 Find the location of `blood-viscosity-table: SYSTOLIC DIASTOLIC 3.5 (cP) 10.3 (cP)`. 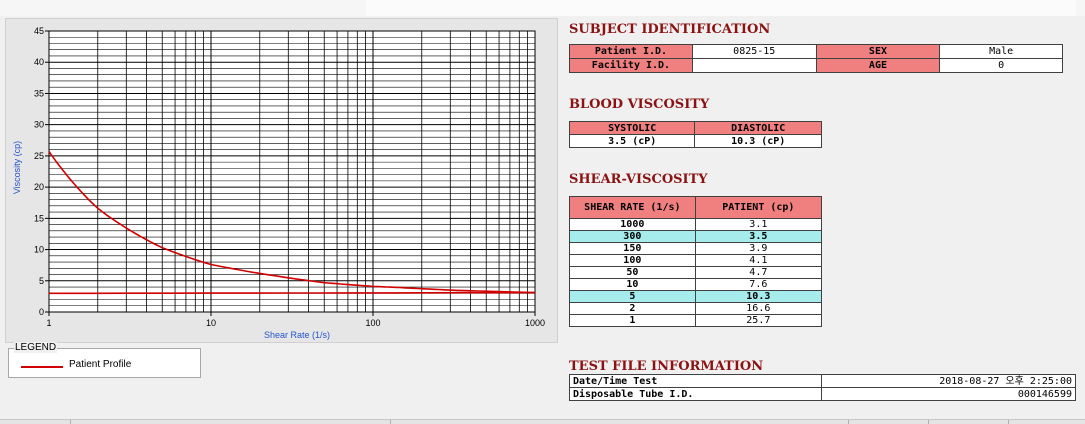

blood-viscosity-table: SYSTOLIC DIASTOLIC 3.5 (cP) 10.3 (cP) is located at coordinates (695, 134).